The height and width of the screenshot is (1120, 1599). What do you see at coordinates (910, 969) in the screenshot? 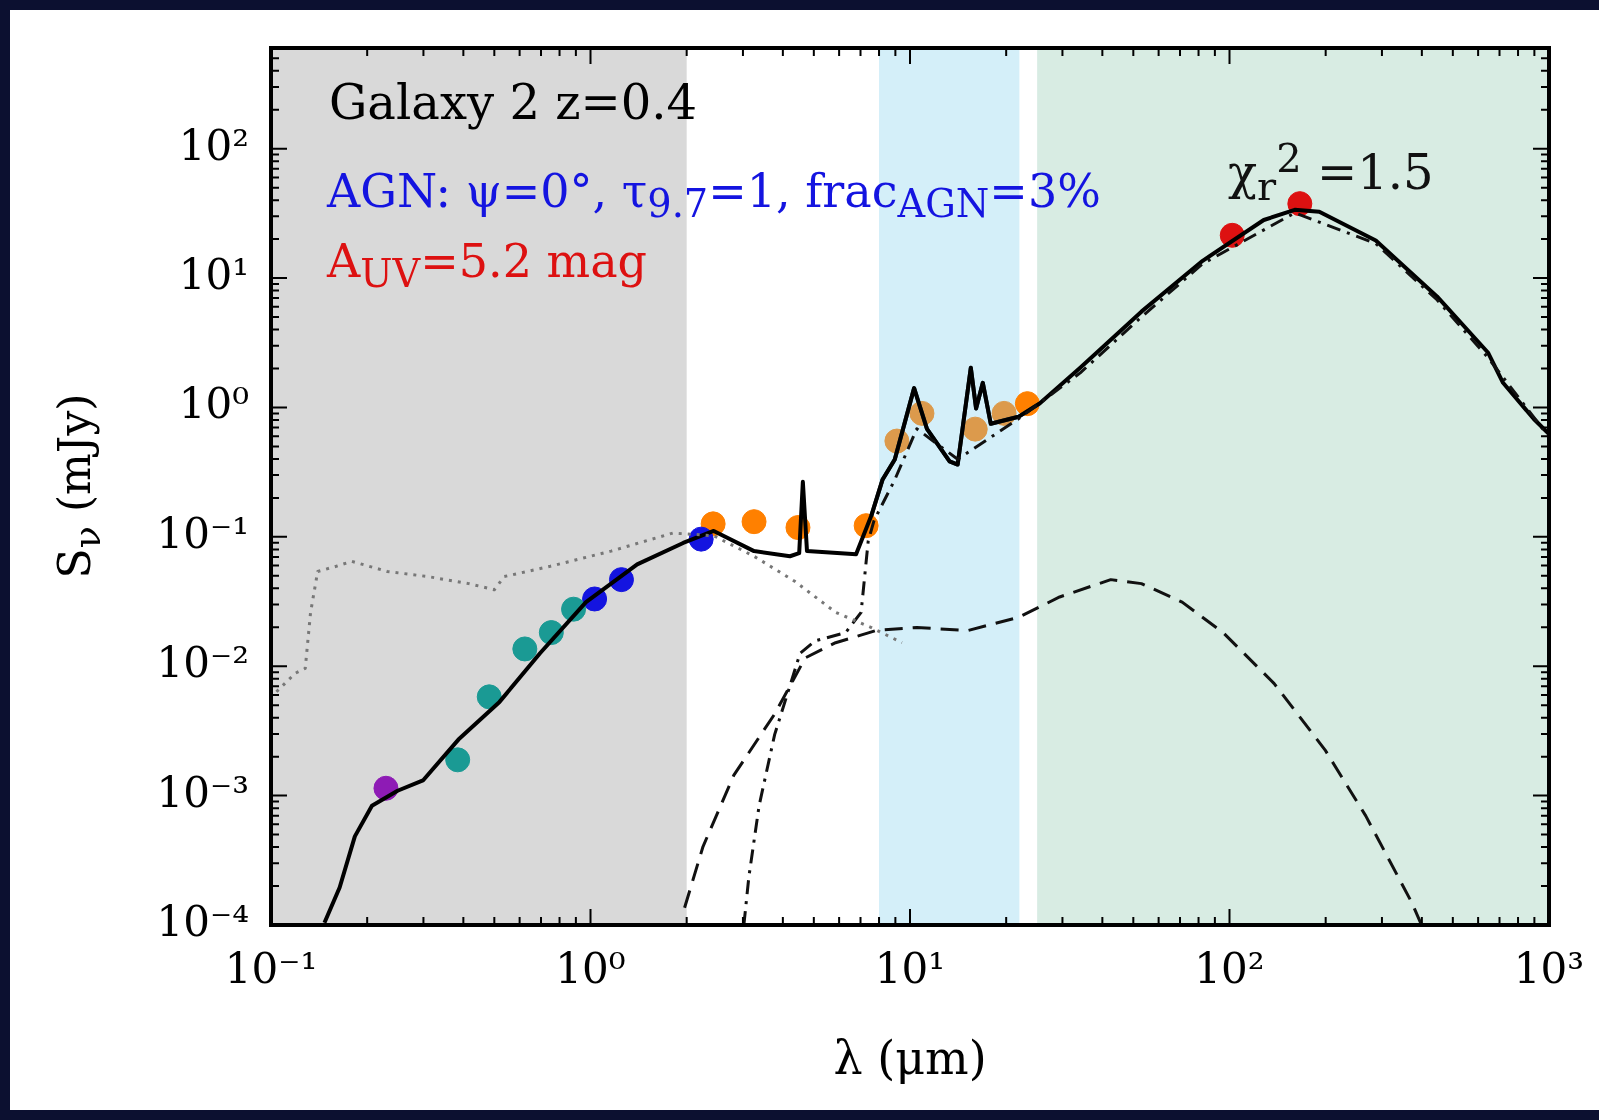
I see `x-tick-label: 10¹` at bounding box center [910, 969].